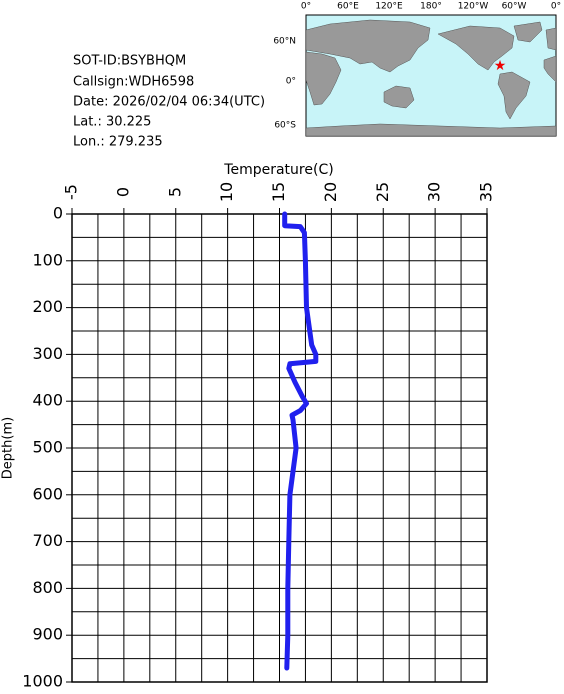 The width and height of the screenshot is (564, 694). What do you see at coordinates (528, 32) in the screenshot?
I see `greenland` at bounding box center [528, 32].